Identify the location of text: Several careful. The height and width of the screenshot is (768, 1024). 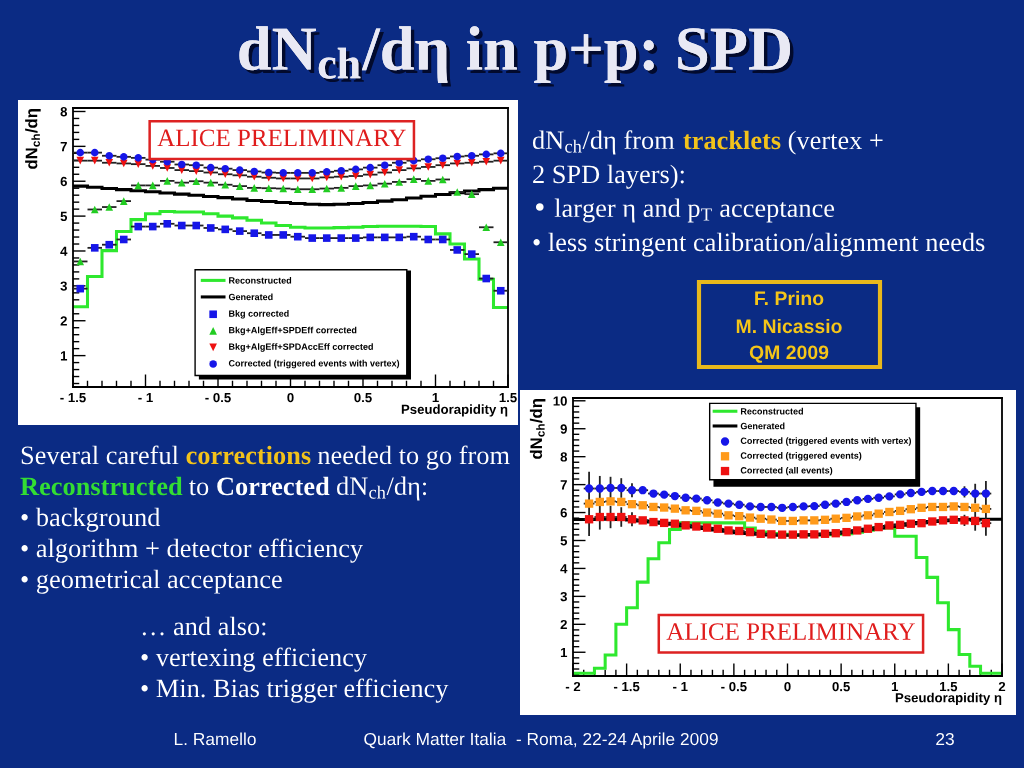
(100, 455).